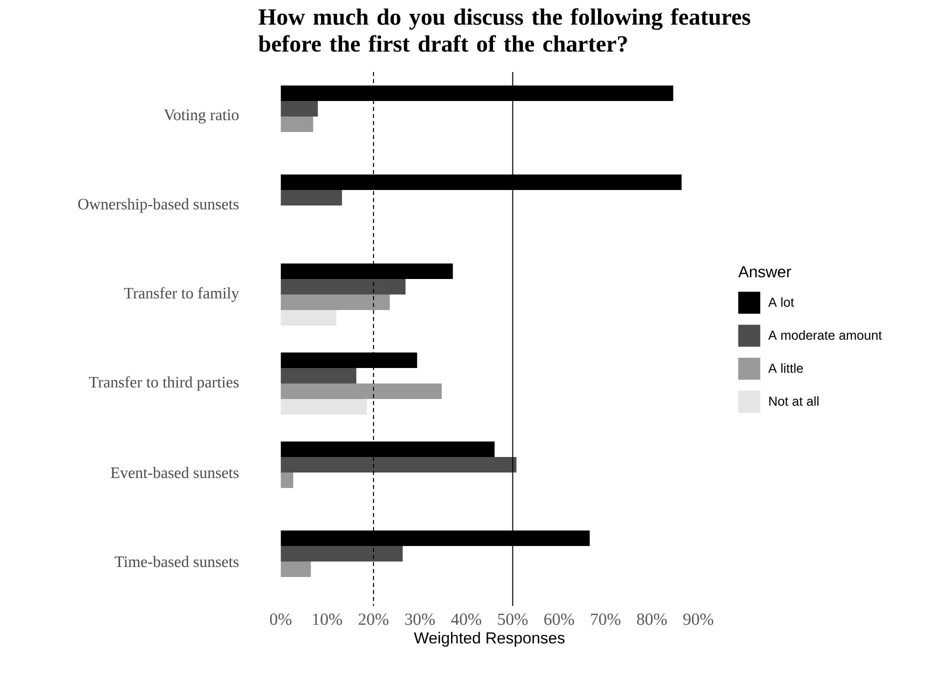  I want to click on legend-label: A lot, so click(781, 302).